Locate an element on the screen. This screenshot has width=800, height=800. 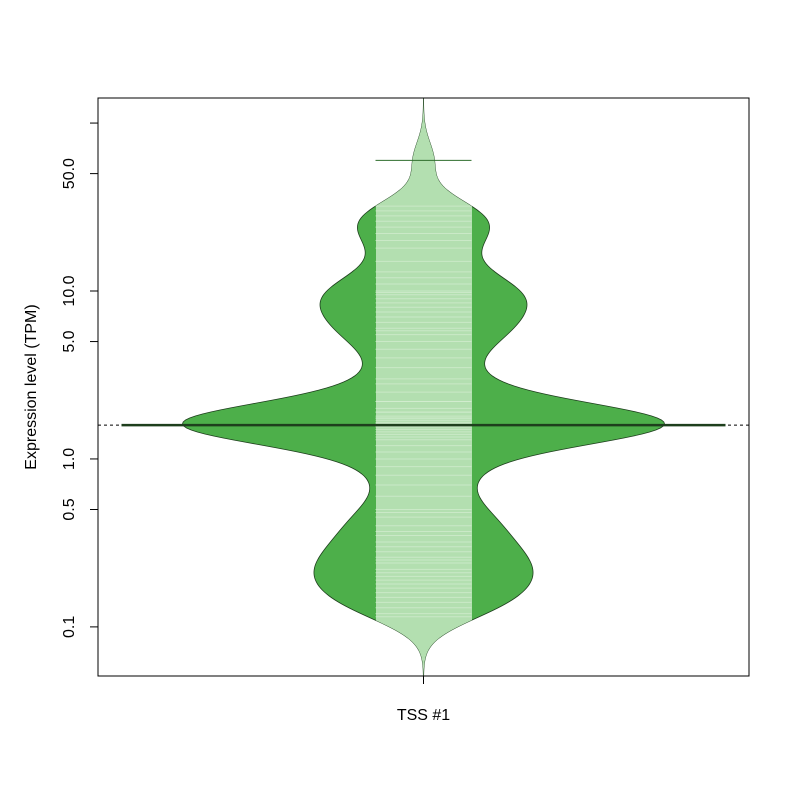
y-tick-label: 50.0 is located at coordinates (69, 173).